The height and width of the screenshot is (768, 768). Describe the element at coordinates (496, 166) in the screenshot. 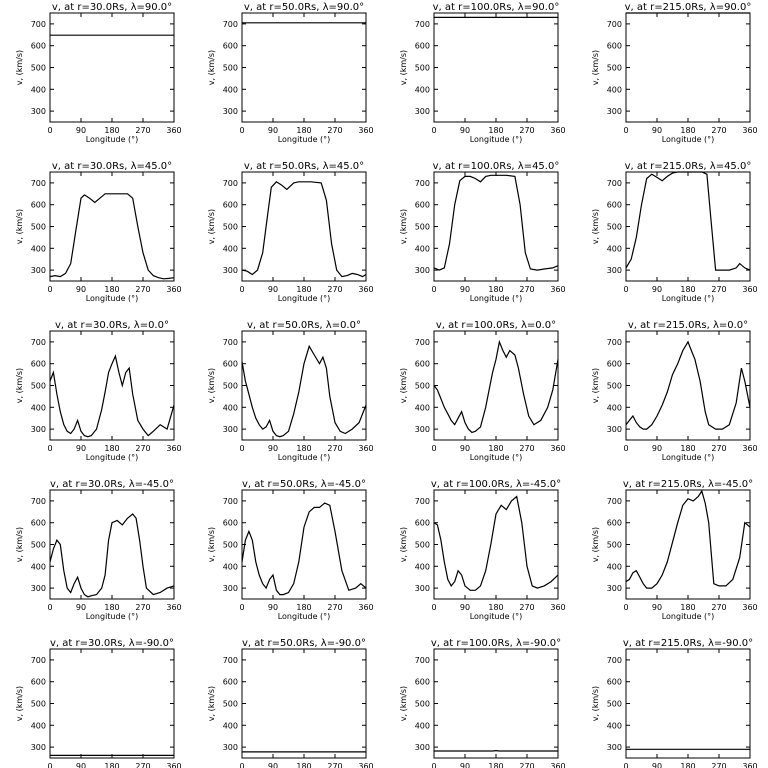

I see `panel-title: v, at r=100.0Rs, λ=45.0°` at that location.